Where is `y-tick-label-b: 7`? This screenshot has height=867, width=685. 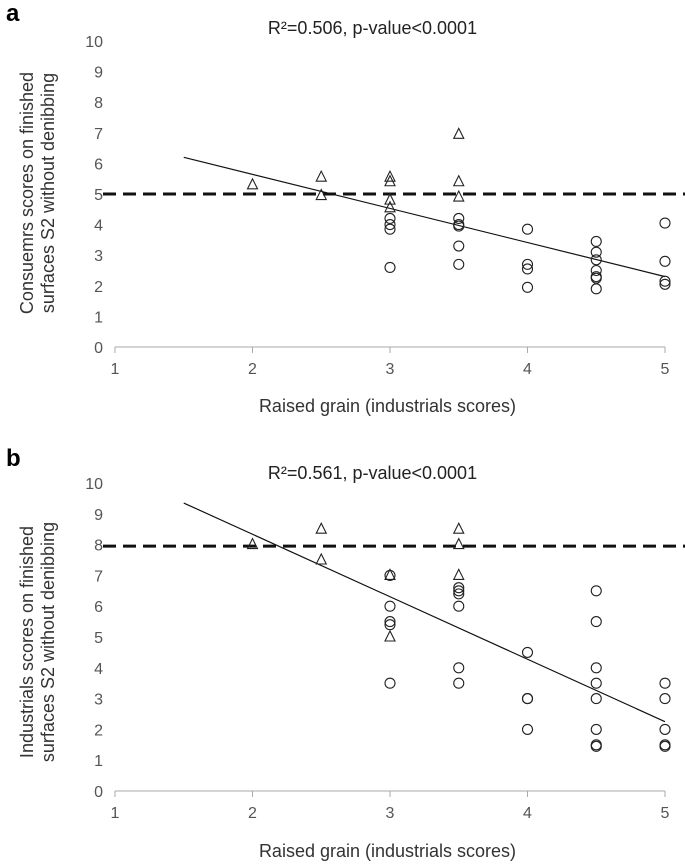 y-tick-label-b: 7 is located at coordinates (98, 576).